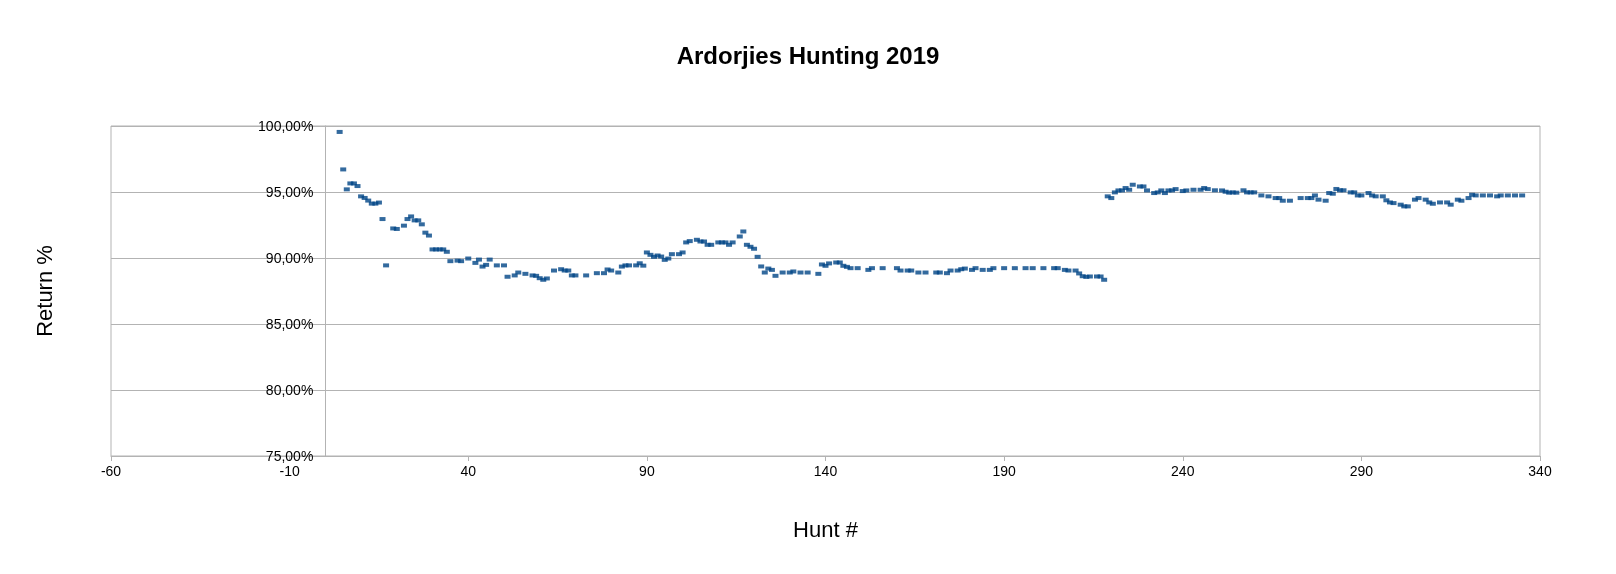 The image size is (1616, 574). Describe the element at coordinates (44, 291) in the screenshot. I see `y-axis-title: Return %` at that location.